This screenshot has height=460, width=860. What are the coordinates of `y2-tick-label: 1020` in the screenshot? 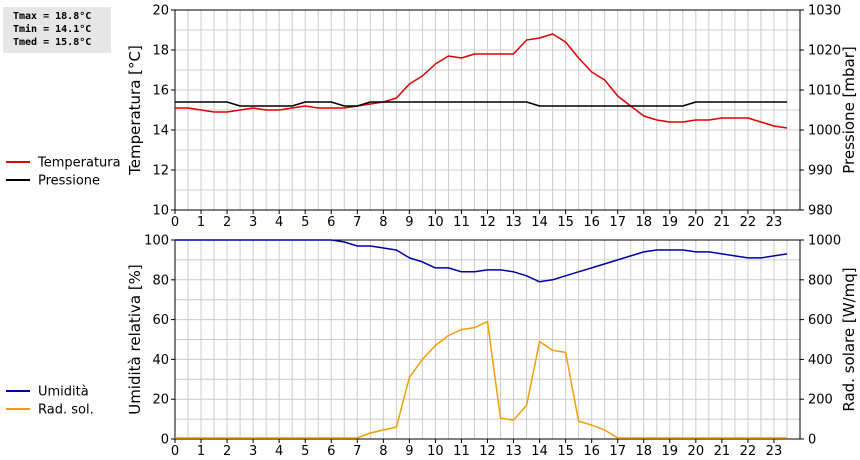 It's located at (824, 51).